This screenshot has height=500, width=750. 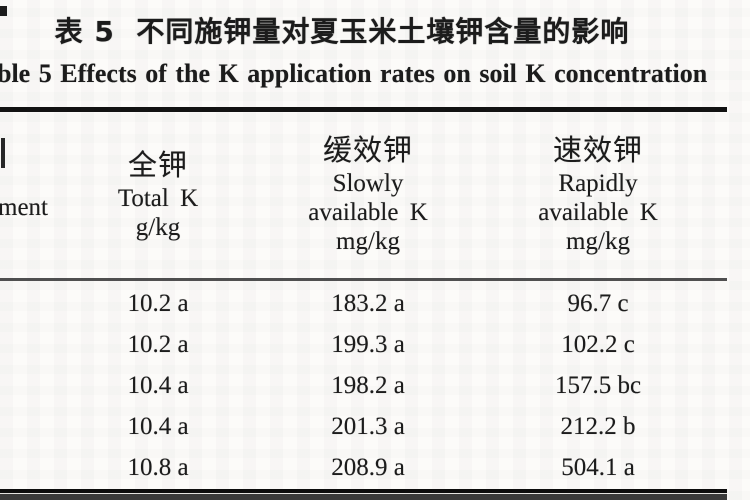 What do you see at coordinates (3, 11) in the screenshot?
I see `clipped-character-fragment-top` at bounding box center [3, 11].